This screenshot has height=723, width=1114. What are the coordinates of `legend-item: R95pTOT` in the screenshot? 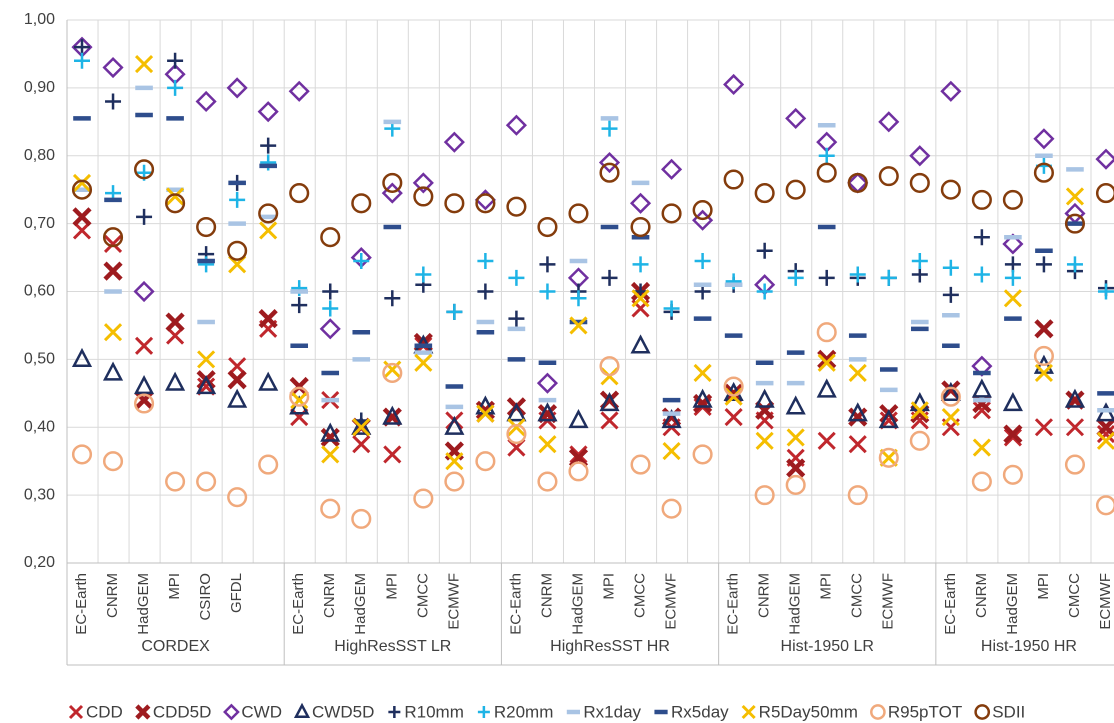 It's located at (916, 711).